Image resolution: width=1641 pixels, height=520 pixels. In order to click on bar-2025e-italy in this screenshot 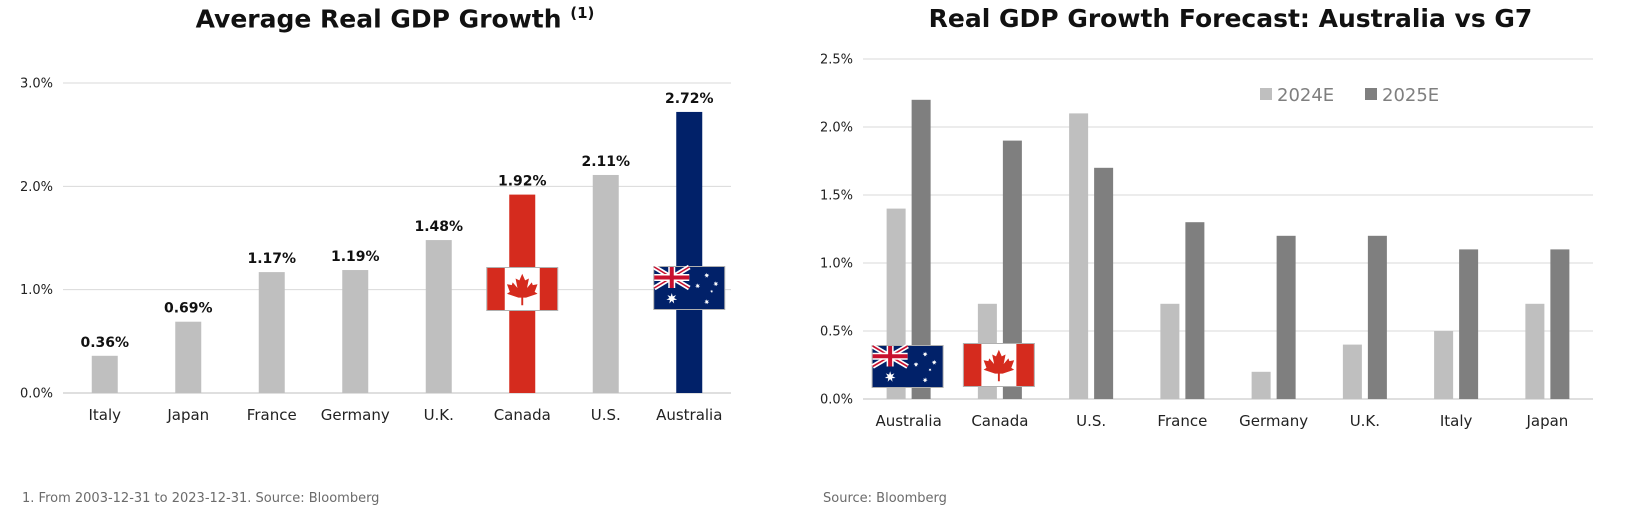, I will do `click(1469, 324)`.